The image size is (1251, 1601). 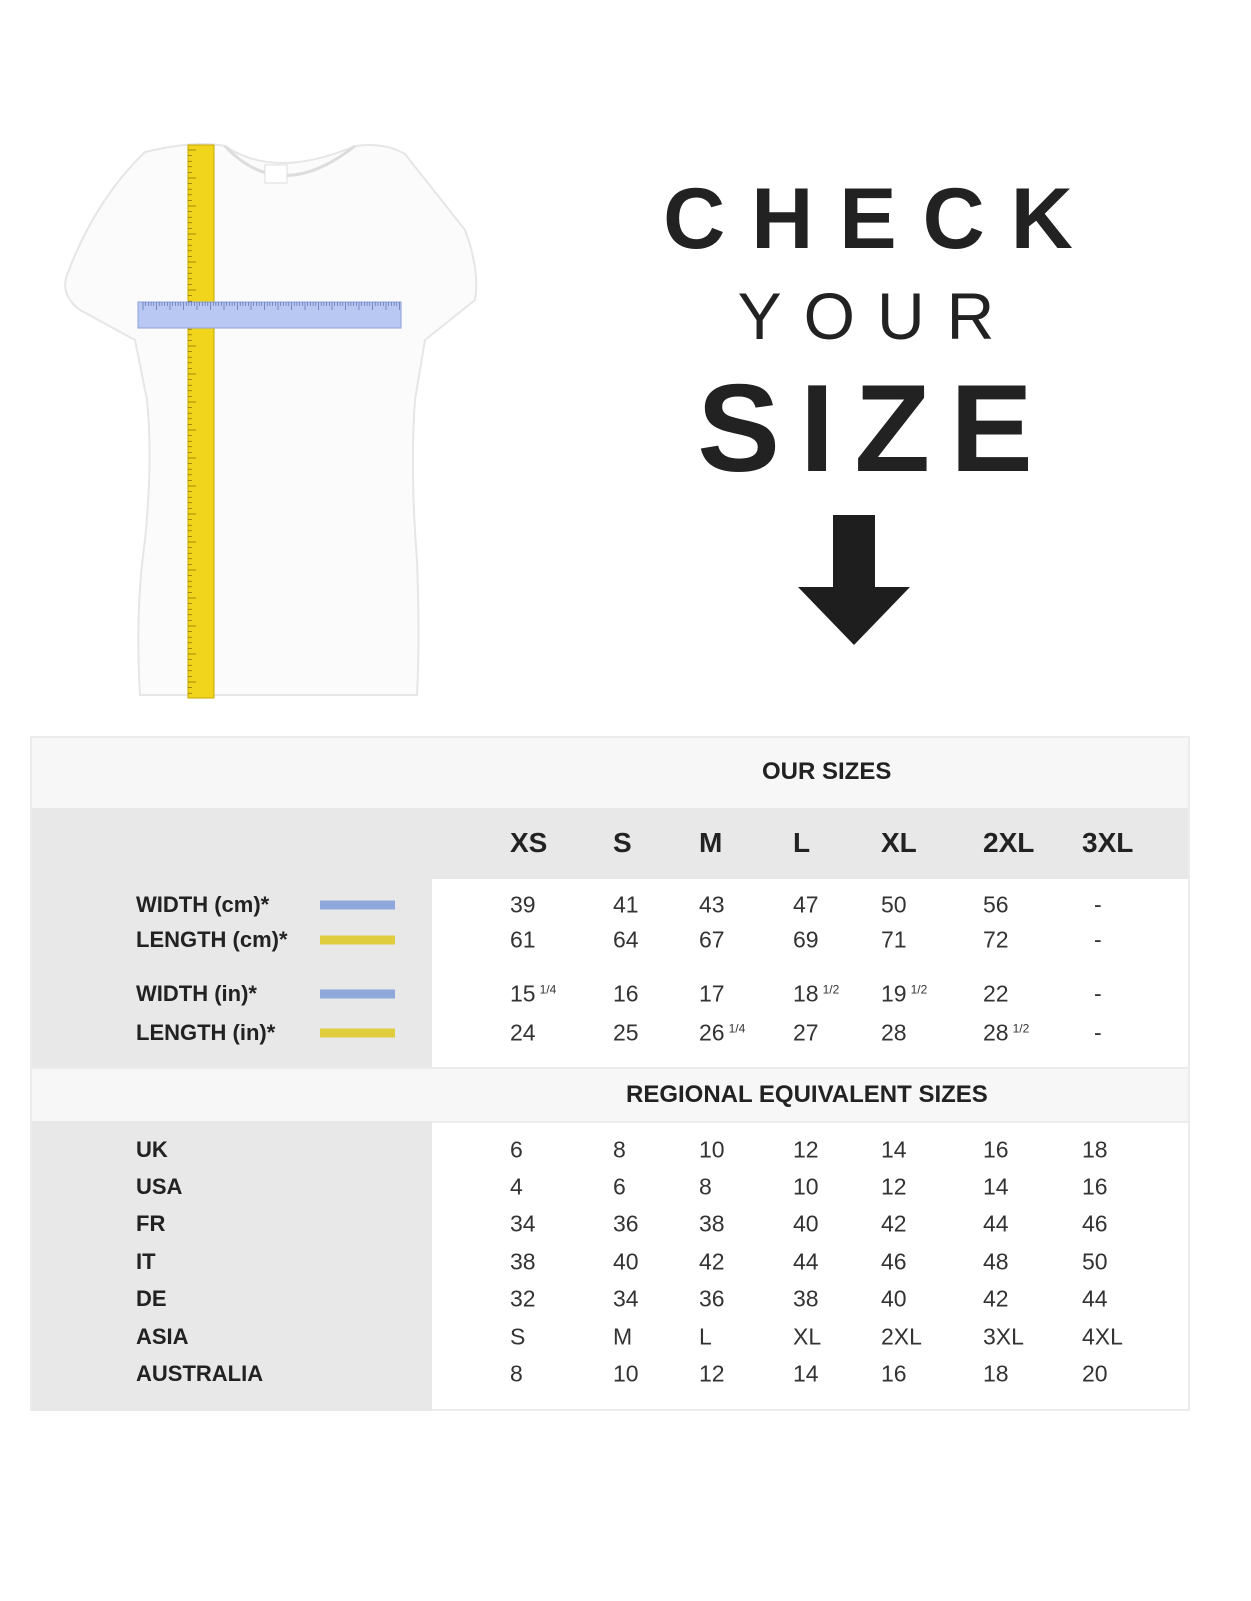 I want to click on measurement-value: 56, so click(x=996, y=905).